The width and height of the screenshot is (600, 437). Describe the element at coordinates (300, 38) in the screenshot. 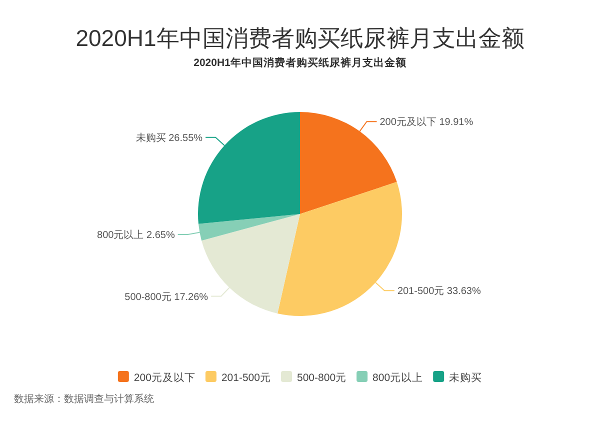

I see `title: 2020H1年中国消费者购买纸尿裤月支出金额` at that location.